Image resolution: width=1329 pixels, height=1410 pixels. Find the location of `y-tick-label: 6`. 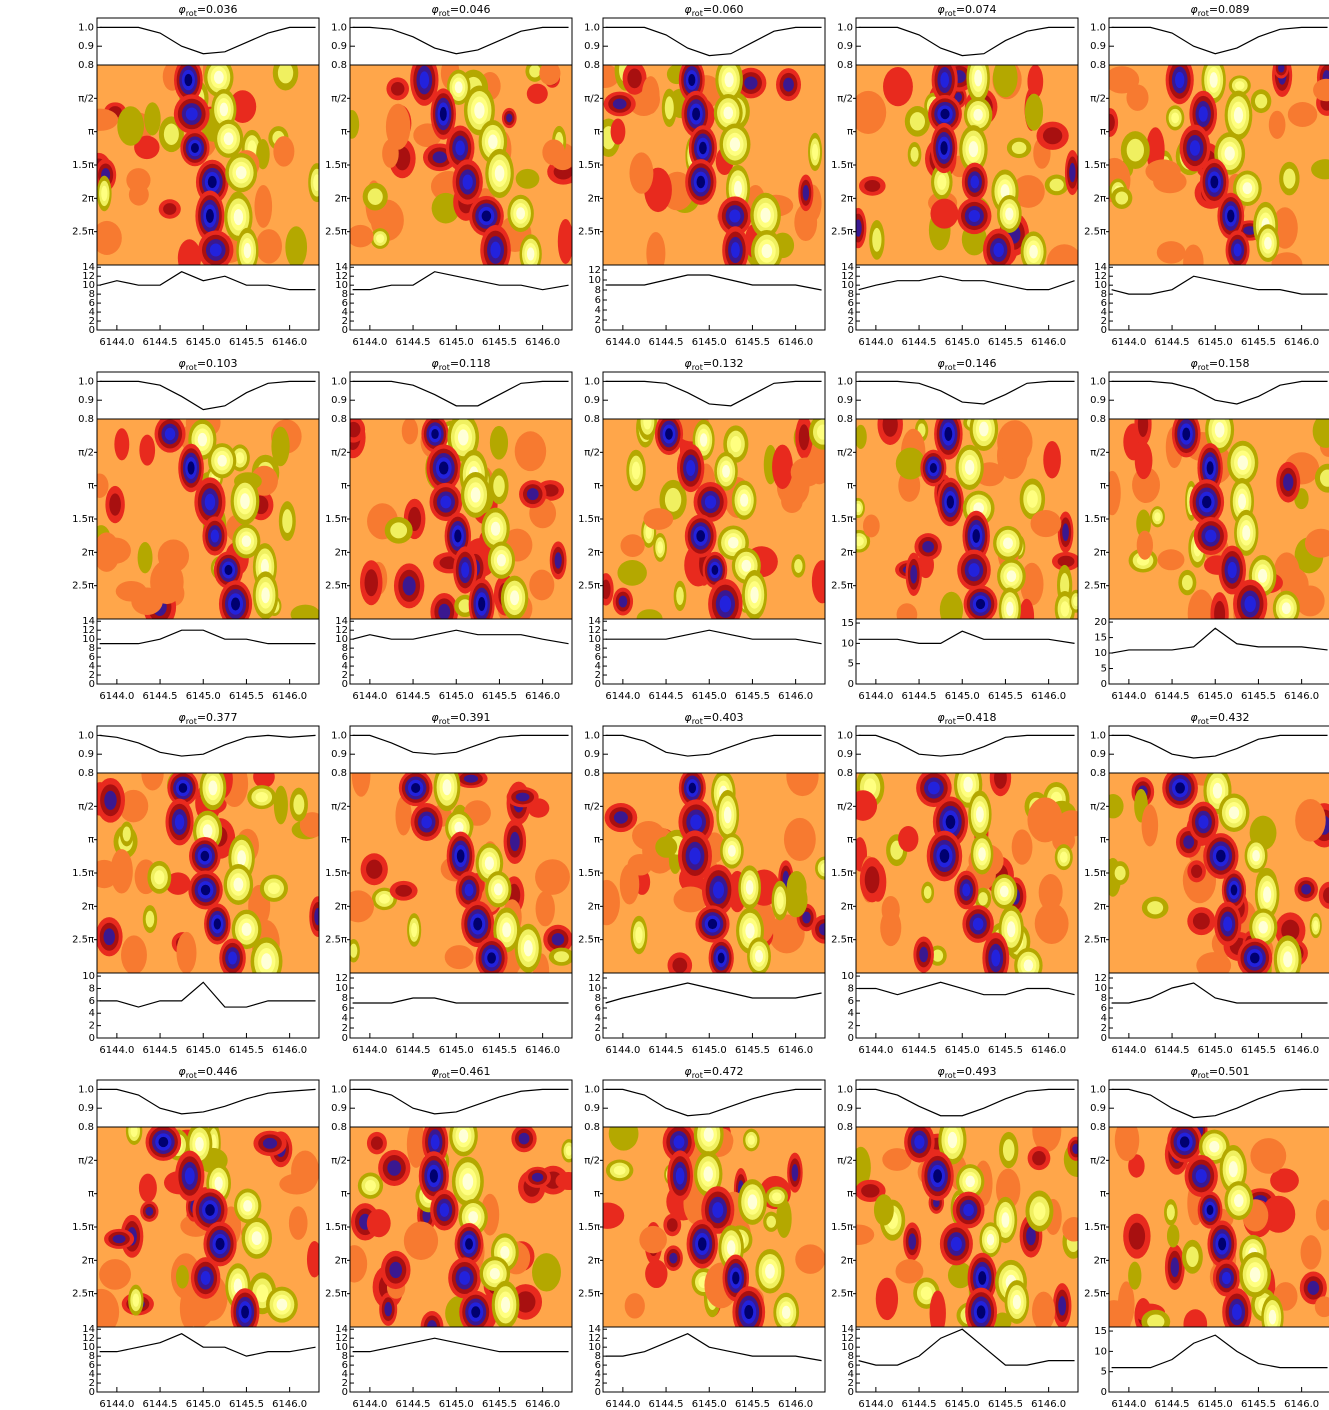

y-tick-label: 6 is located at coordinates (598, 657).